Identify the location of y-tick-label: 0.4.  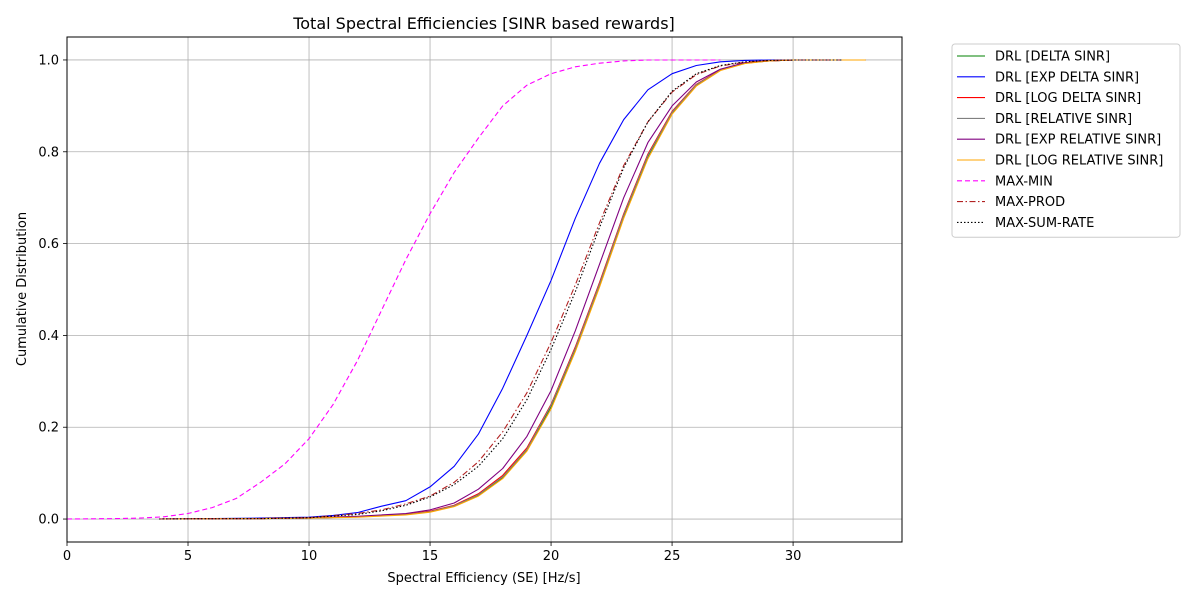
(48, 336).